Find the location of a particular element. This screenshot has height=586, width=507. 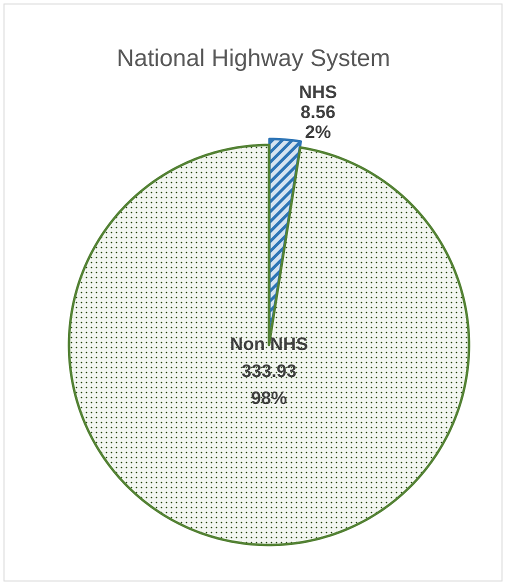

data-label: 333.93 98% is located at coordinates (269, 384).